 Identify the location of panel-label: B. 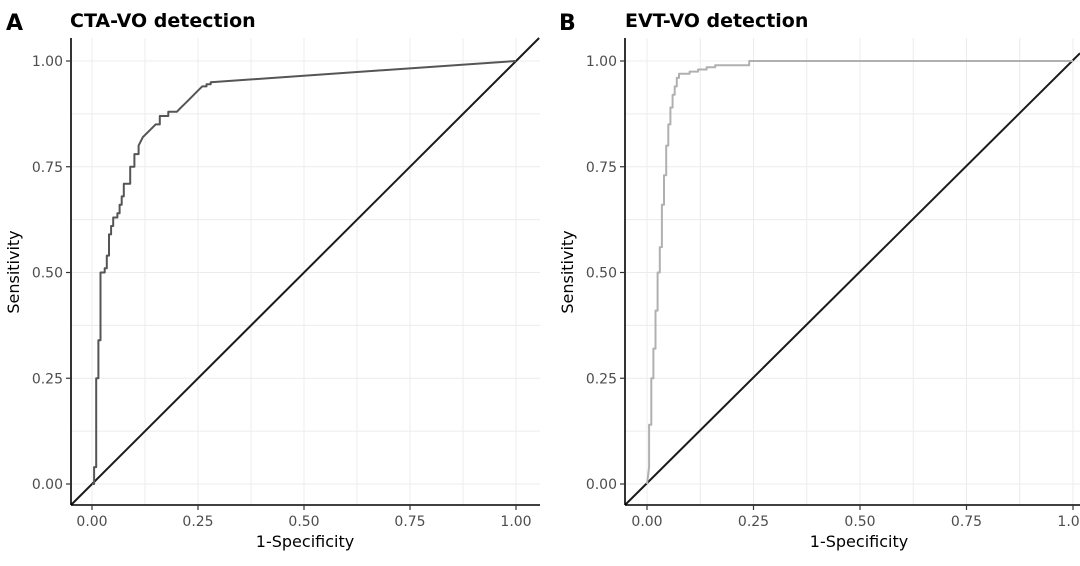
(567, 23).